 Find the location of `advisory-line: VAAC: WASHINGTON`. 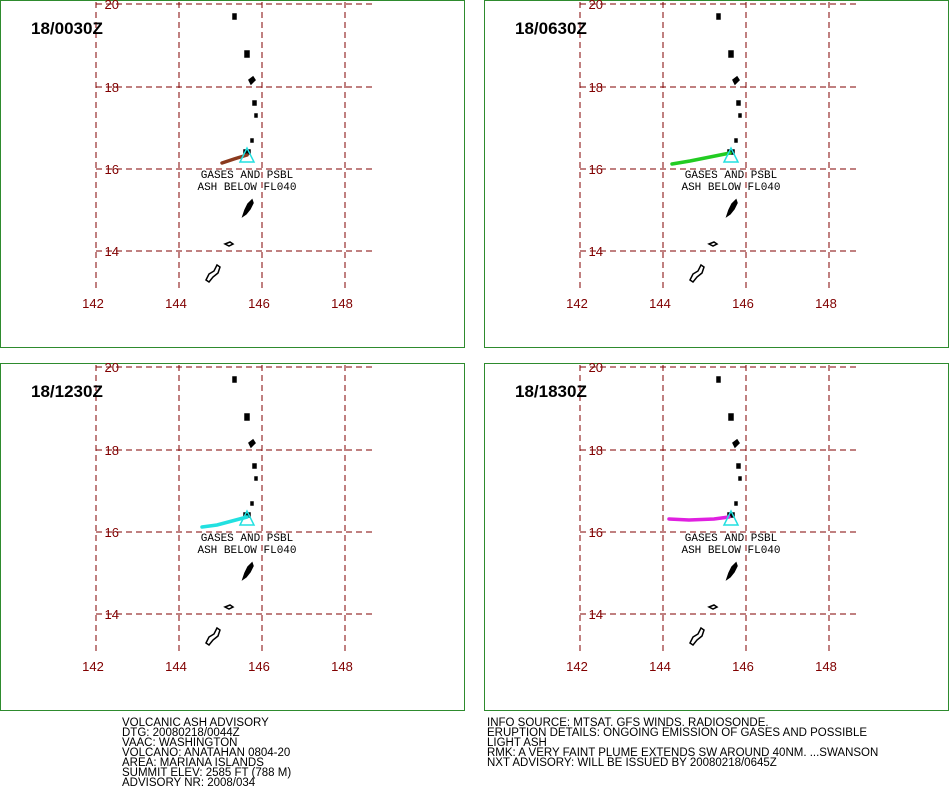

advisory-line: VAAC: WASHINGTON is located at coordinates (179, 743).